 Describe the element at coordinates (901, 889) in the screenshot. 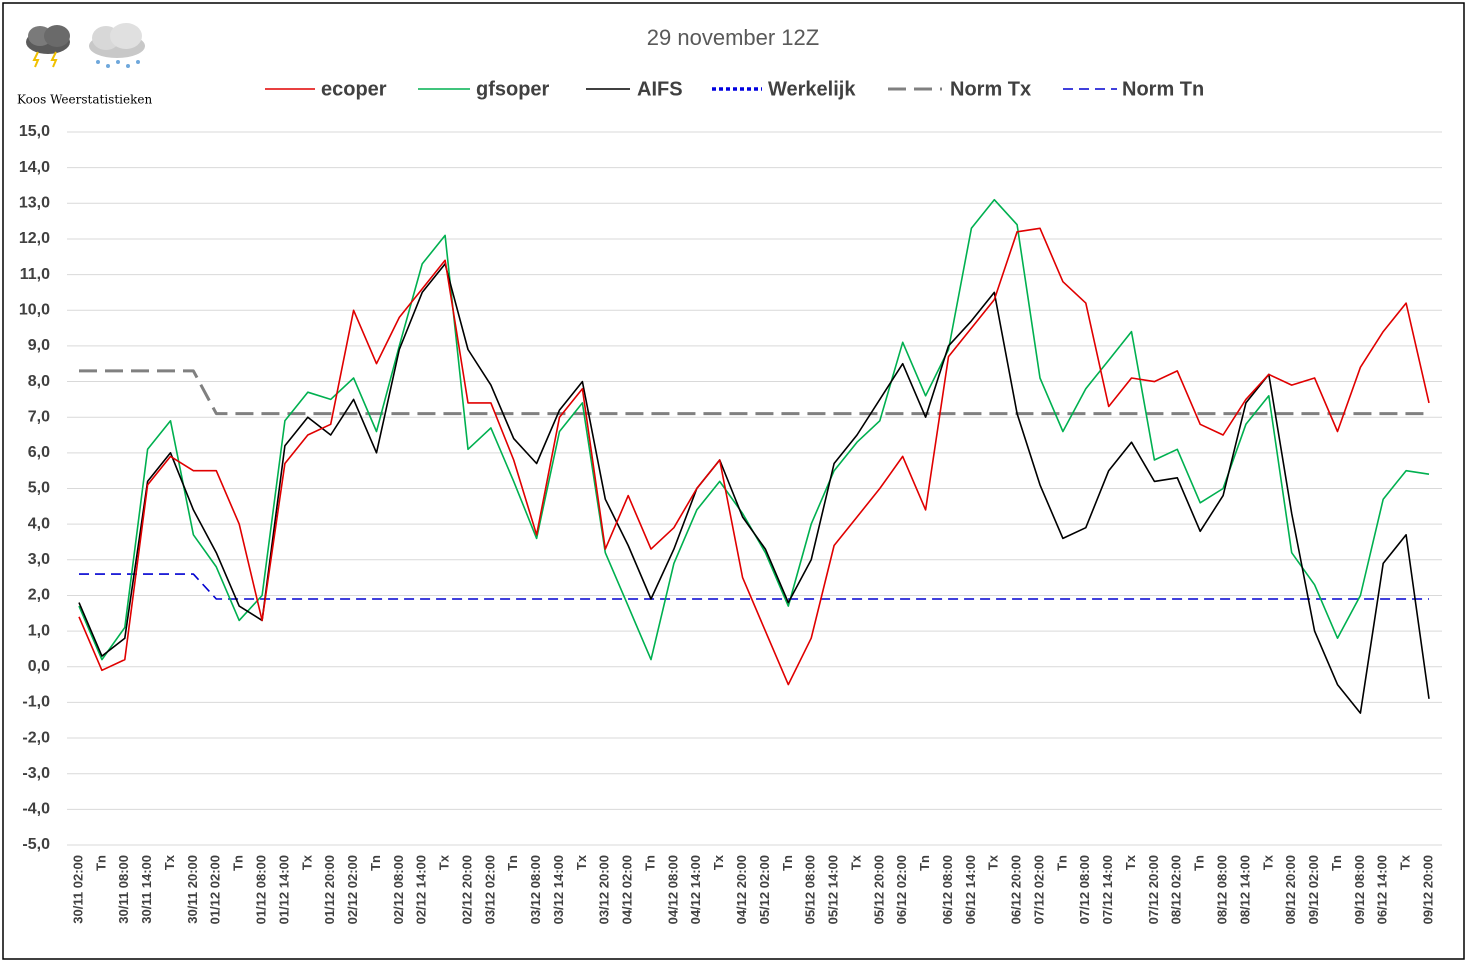

I see `x-tick-label: 06/12 02:00` at that location.